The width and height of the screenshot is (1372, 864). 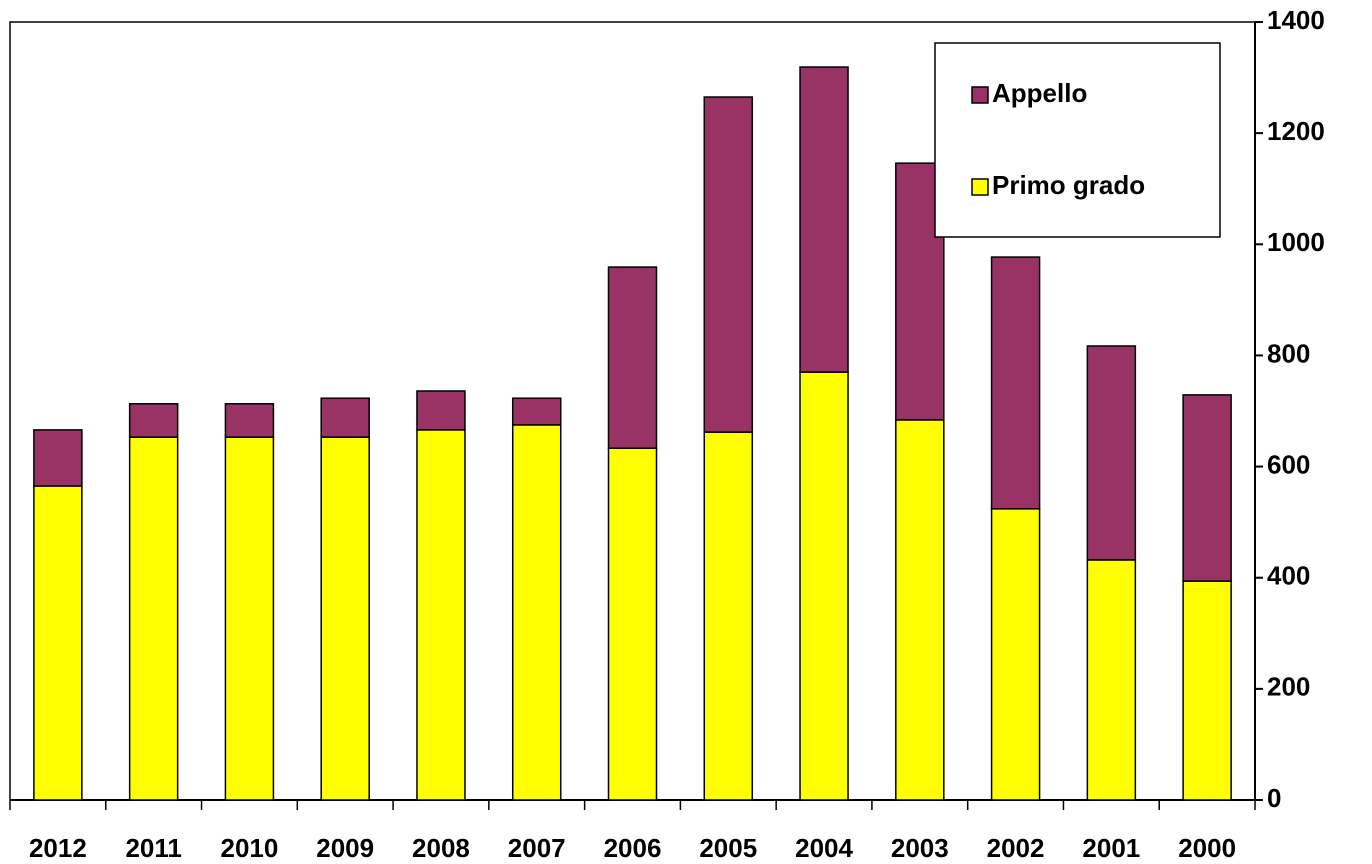 What do you see at coordinates (441, 848) in the screenshot?
I see `x-tick-label: 2008` at bounding box center [441, 848].